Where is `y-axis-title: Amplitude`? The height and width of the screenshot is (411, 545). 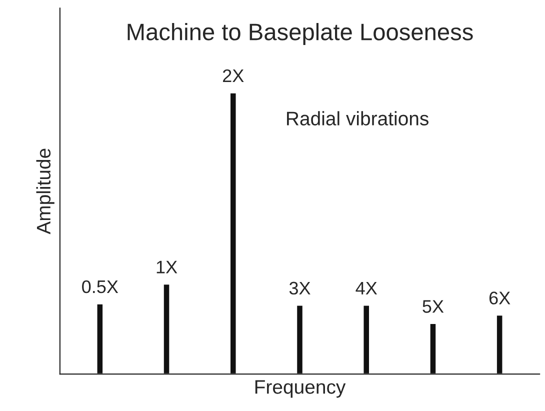
y-axis-title: Amplitude is located at coordinates (45, 191).